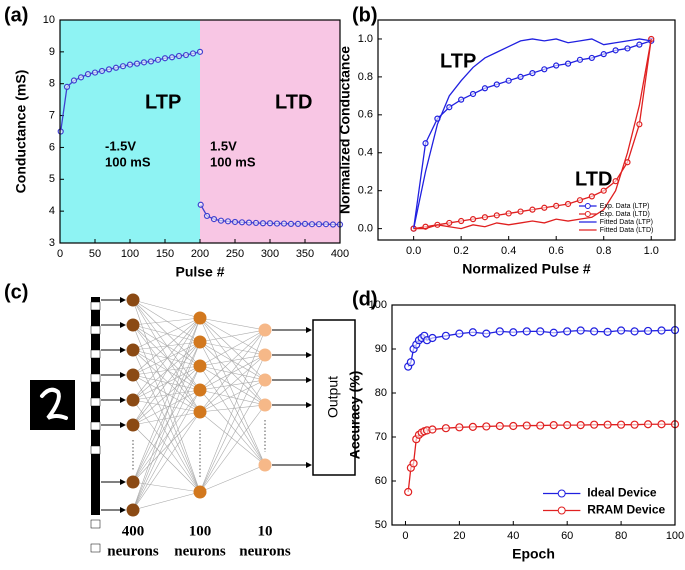 This screenshot has width=685, height=570. Describe the element at coordinates (49, 20) in the screenshot. I see `y-tick-label: 10` at that location.